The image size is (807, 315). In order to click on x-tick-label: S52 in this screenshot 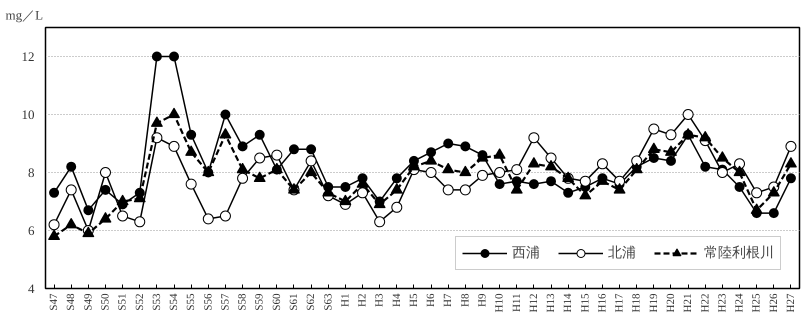, I will do `click(140, 302)`.